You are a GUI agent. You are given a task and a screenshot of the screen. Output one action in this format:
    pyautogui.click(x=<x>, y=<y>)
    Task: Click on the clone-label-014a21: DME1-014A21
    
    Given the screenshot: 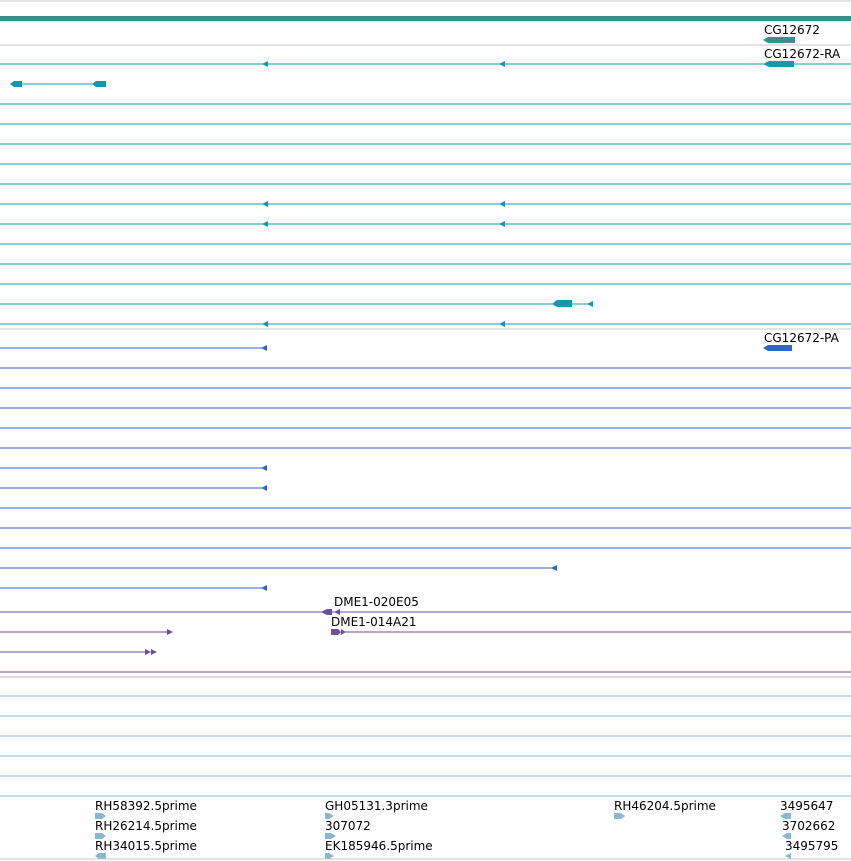 What is the action you would take?
    pyautogui.click(x=374, y=622)
    